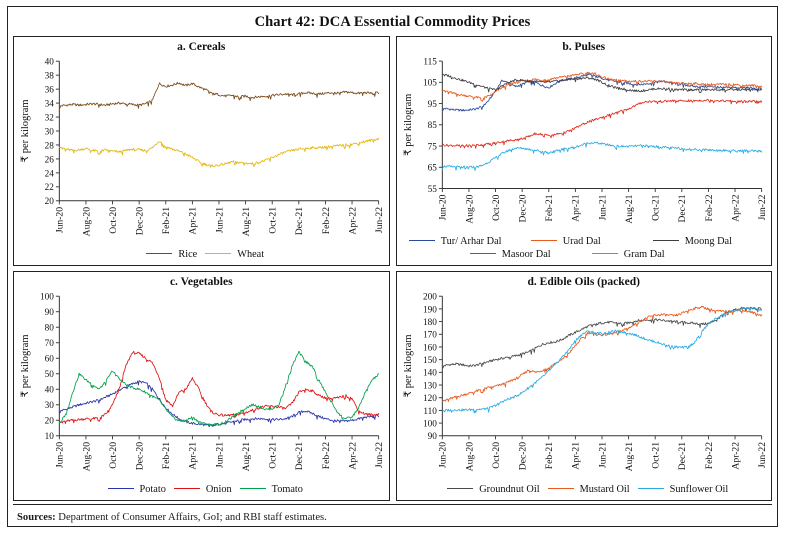 The image size is (785, 533). I want to click on legend-item: Potato, so click(133, 489).